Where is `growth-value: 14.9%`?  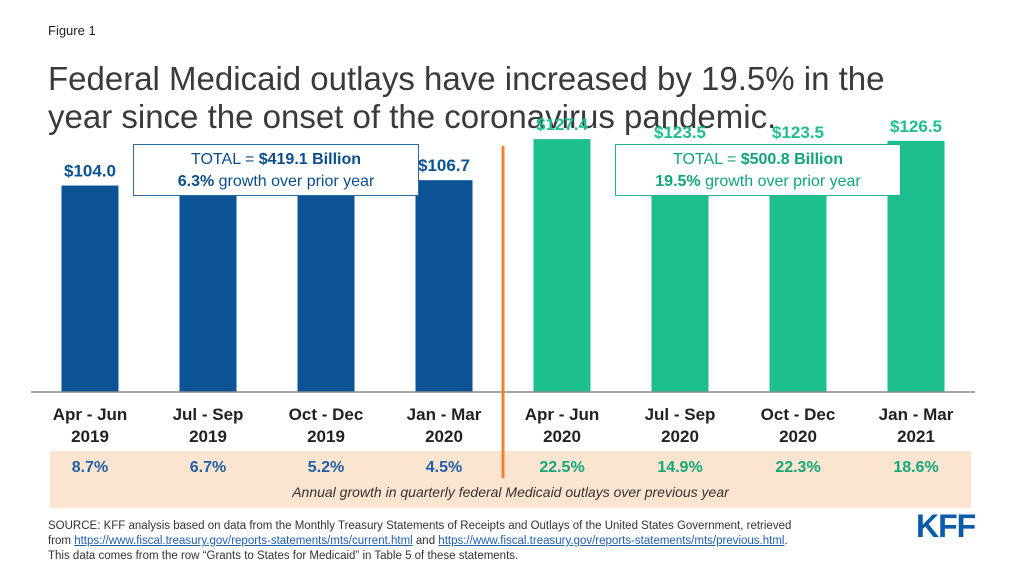 growth-value: 14.9% is located at coordinates (679, 467).